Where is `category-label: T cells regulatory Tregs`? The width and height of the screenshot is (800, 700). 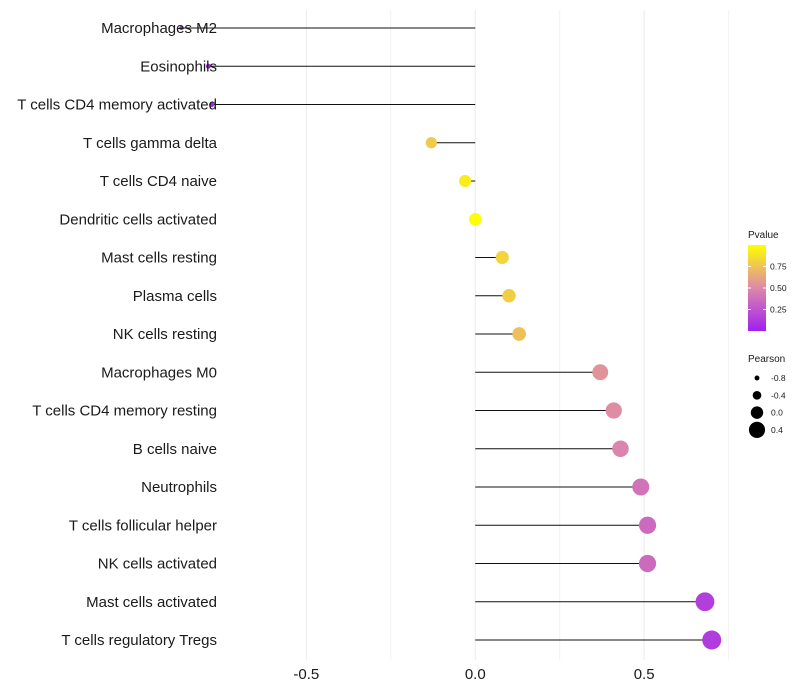 category-label: T cells regulatory Tregs is located at coordinates (139, 640).